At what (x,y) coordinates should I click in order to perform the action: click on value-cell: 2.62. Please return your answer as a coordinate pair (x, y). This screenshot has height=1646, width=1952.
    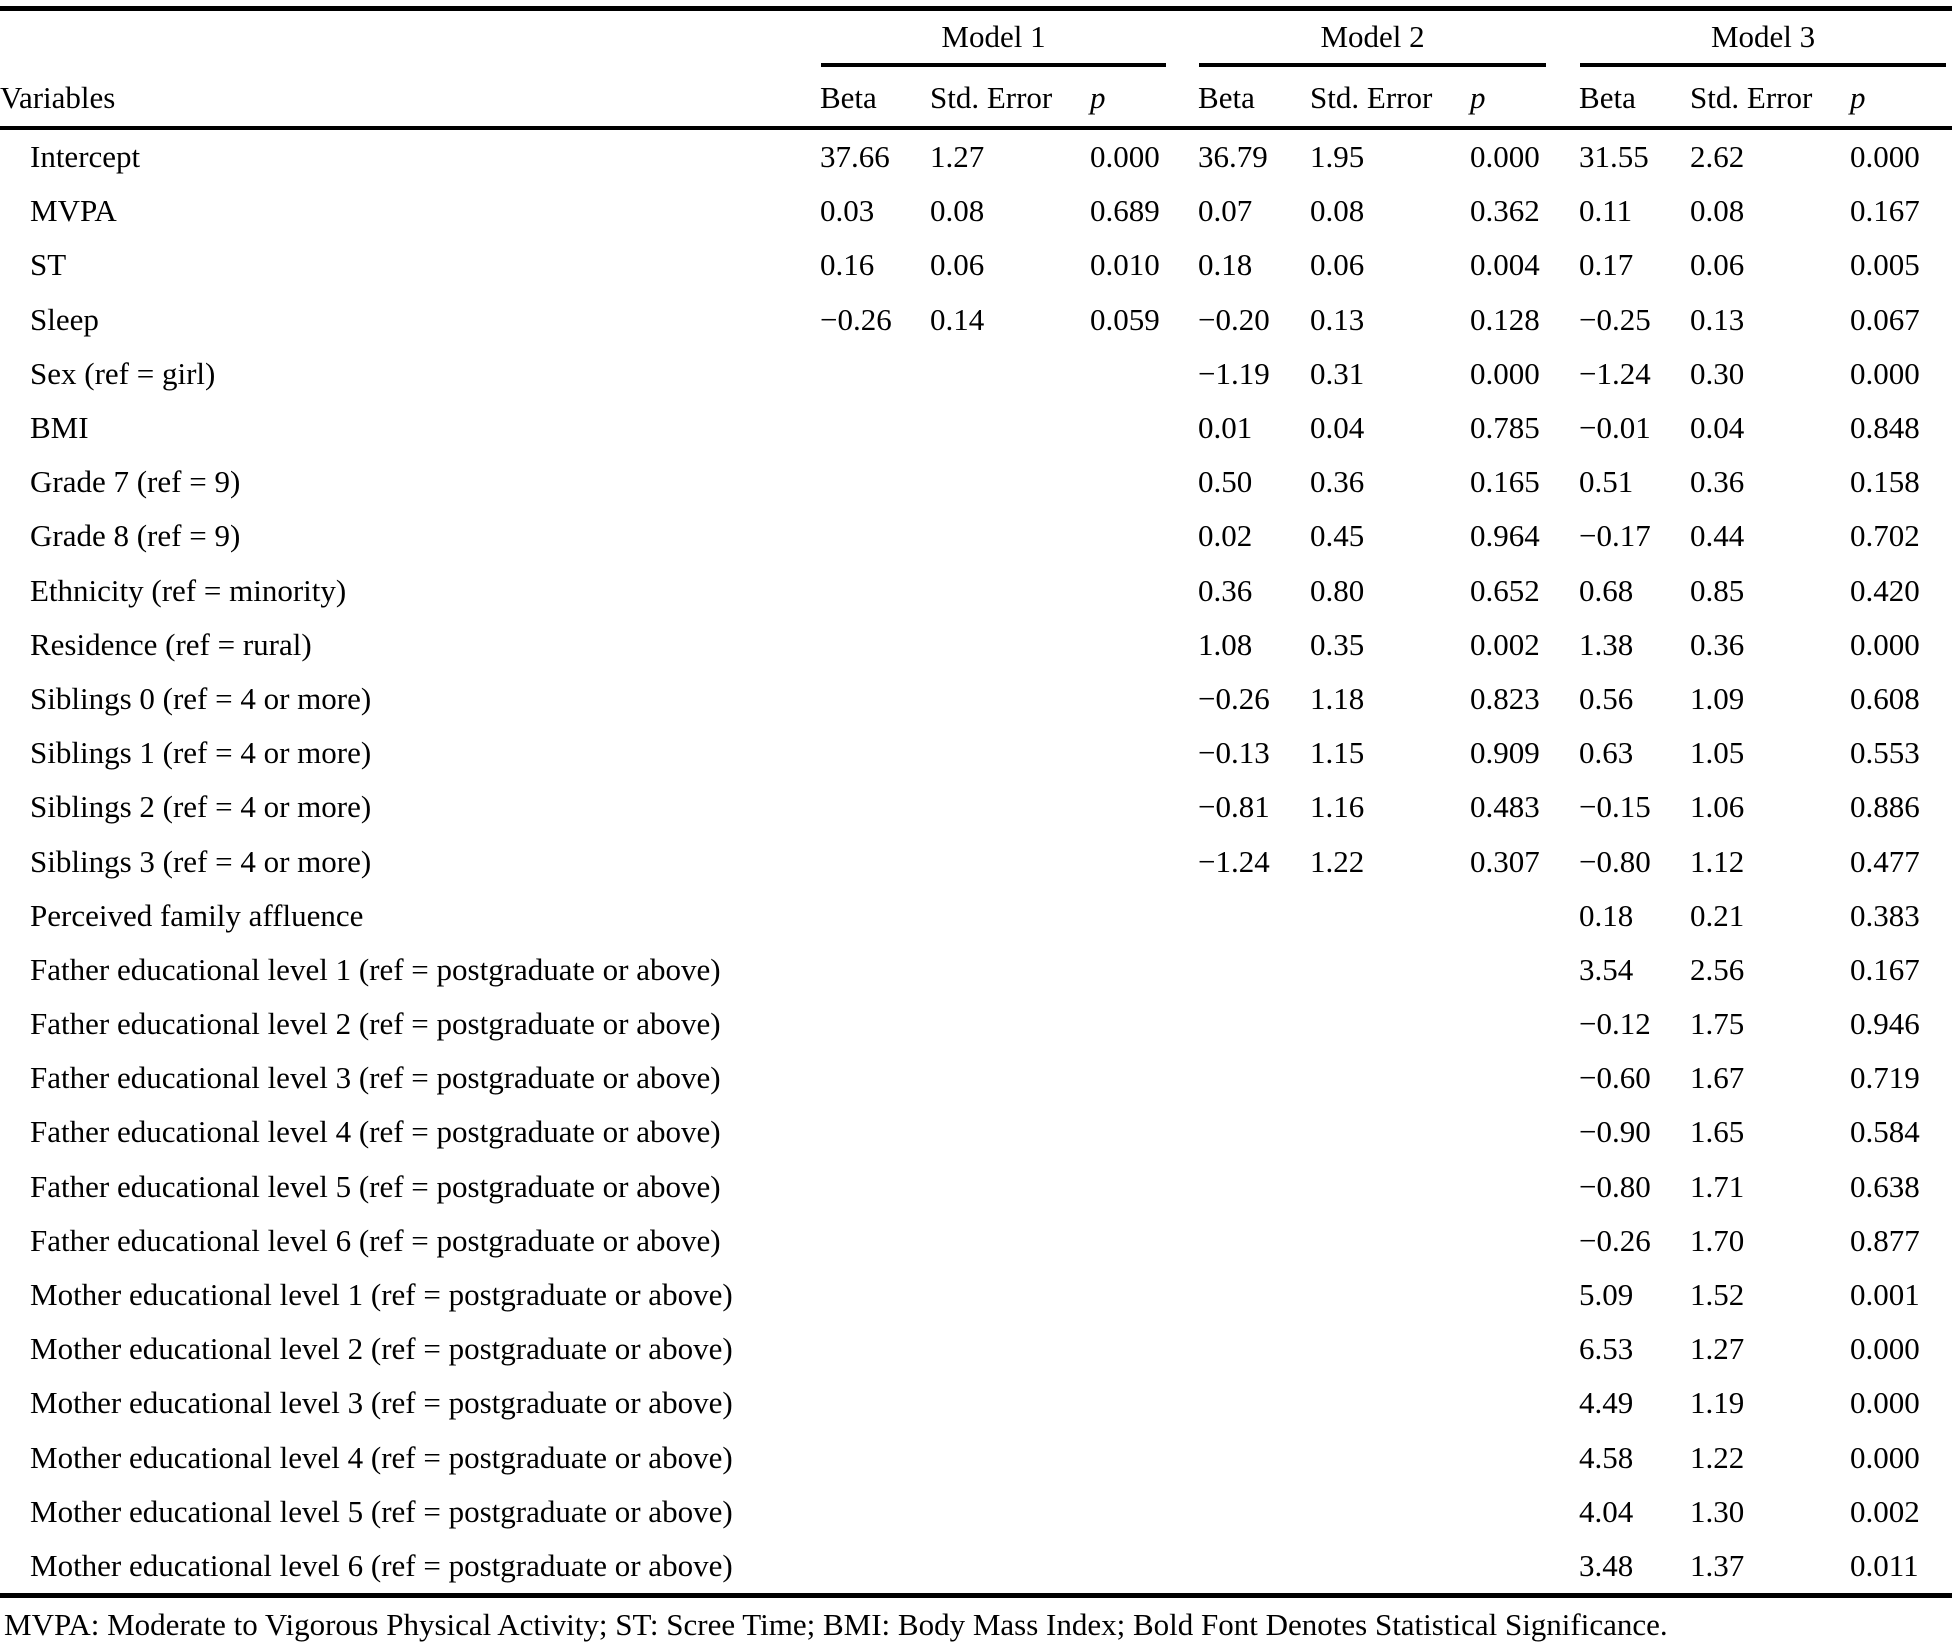
    Looking at the image, I should click on (1717, 157).